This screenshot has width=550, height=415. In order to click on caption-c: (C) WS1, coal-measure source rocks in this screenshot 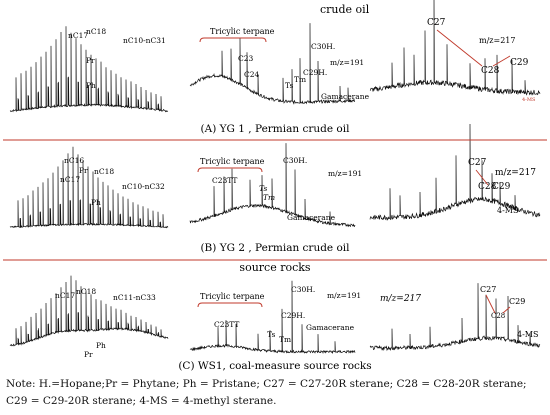, I will do `click(274, 366)`.